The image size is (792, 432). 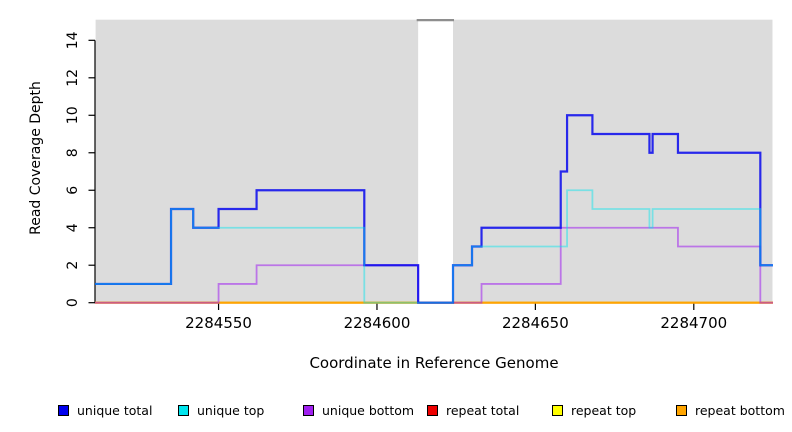 I want to click on y-tick-label: 14, so click(x=73, y=40).